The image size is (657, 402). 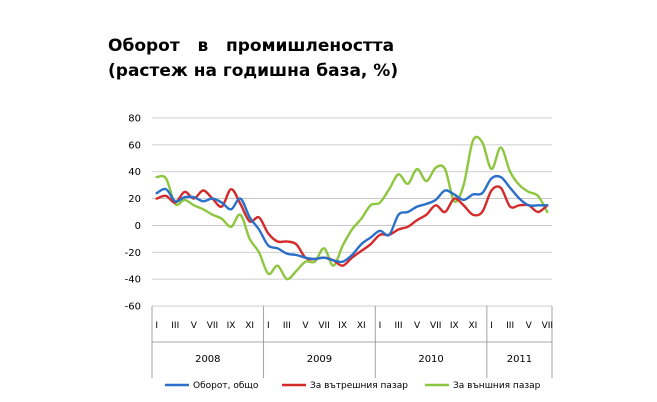 I want to click on legend-label-1: Оборот, общо, so click(x=226, y=386).